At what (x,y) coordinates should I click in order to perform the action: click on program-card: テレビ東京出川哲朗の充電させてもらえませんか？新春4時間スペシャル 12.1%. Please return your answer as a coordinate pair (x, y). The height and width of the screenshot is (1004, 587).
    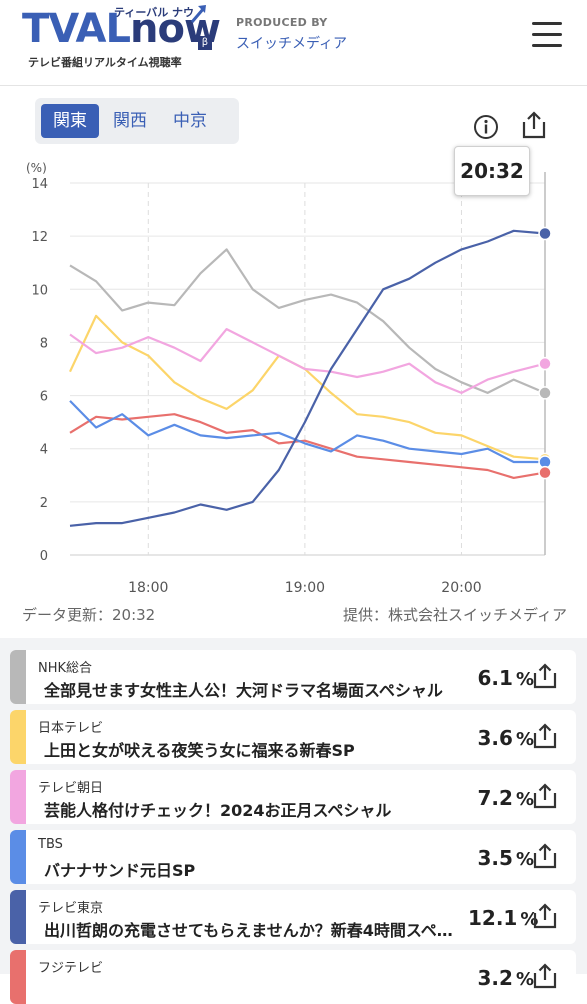
    Looking at the image, I should click on (293, 917).